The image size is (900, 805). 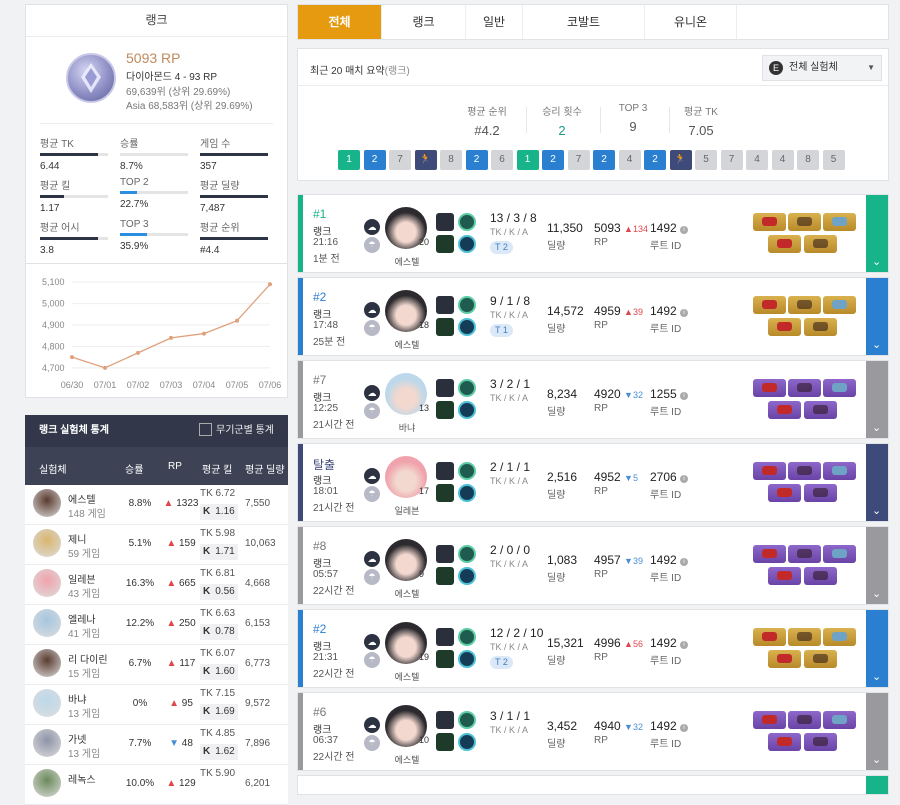 I want to click on tab-normal: 일반, so click(x=494, y=22).